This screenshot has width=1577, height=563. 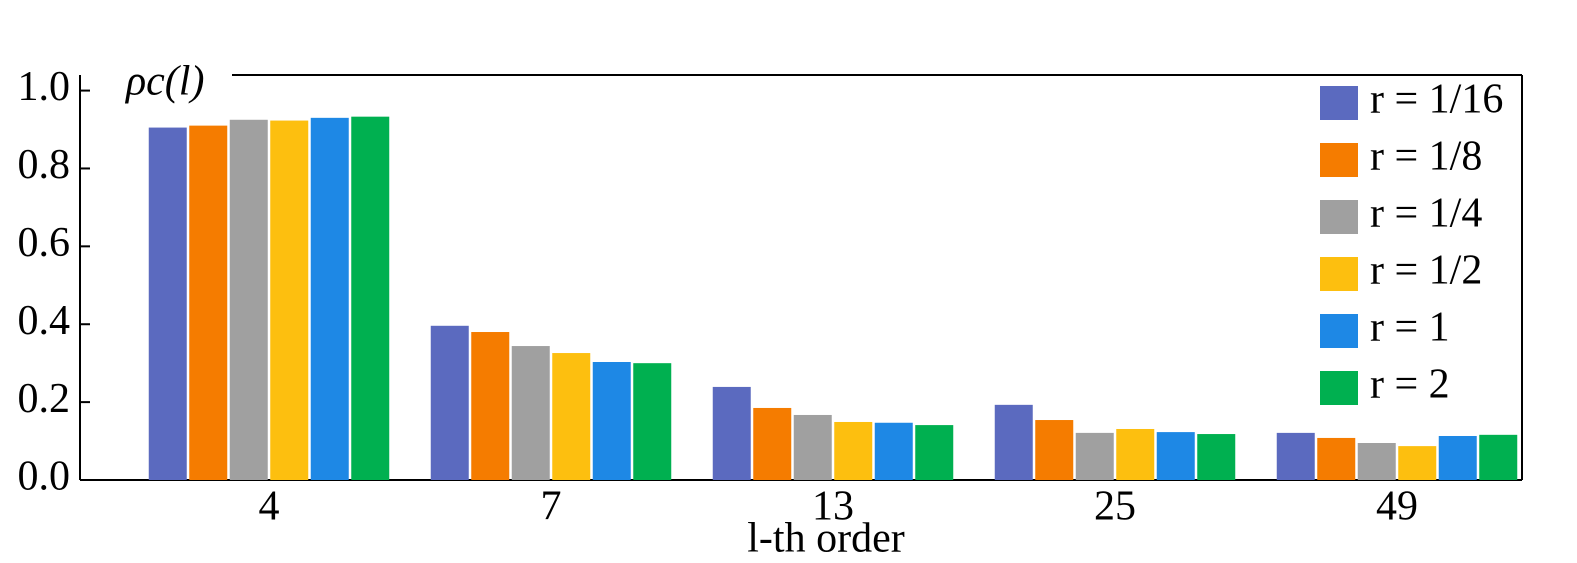 What do you see at coordinates (833, 507) in the screenshot?
I see `x-tick-label: 13` at bounding box center [833, 507].